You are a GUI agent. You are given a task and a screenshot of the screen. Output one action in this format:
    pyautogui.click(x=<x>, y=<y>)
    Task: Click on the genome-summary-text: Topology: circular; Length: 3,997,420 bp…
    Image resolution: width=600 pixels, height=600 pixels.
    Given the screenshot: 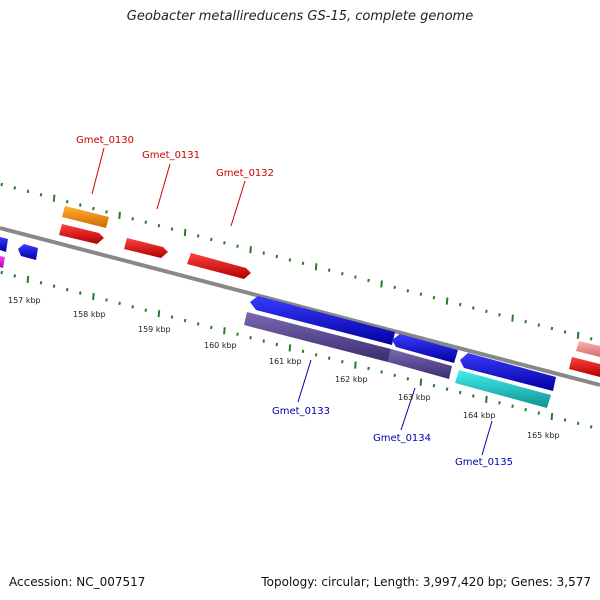 What is the action you would take?
    pyautogui.click(x=426, y=582)
    